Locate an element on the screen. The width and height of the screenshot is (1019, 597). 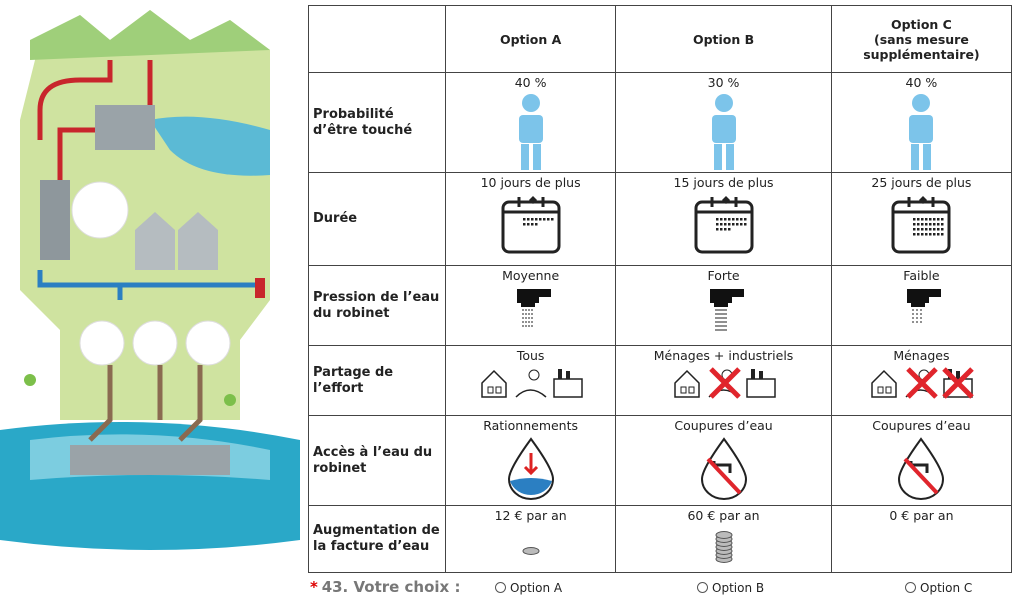
row-label: Accès à l’eau du robinet is located at coordinates (377, 460).